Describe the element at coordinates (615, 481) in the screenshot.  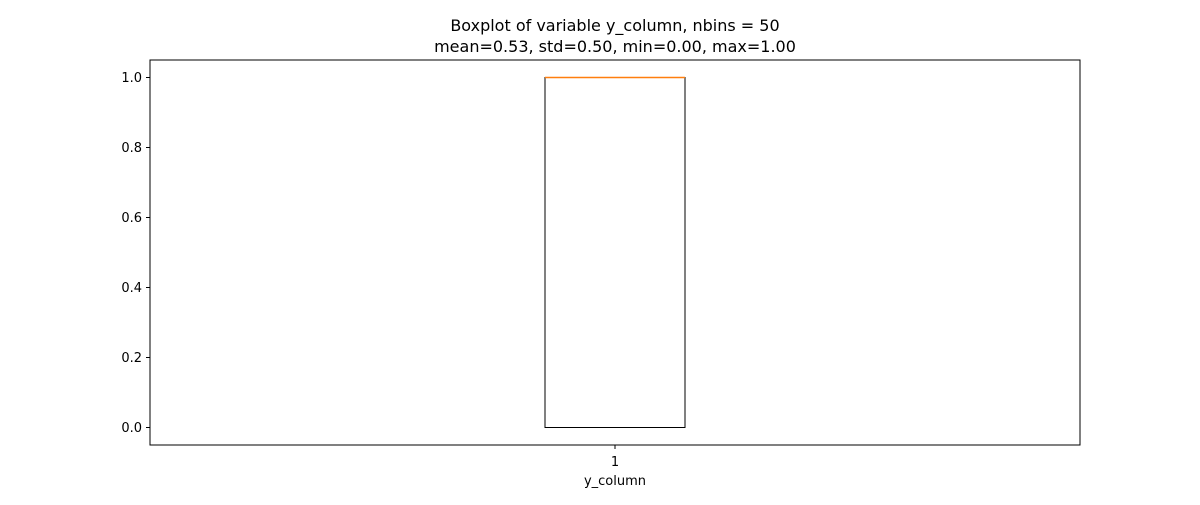
I see `x-axis-label: y_column` at that location.